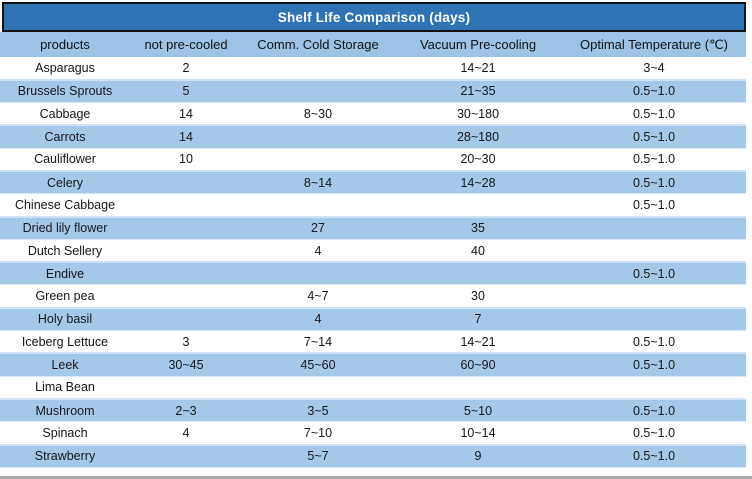  Describe the element at coordinates (186, 341) in the screenshot. I see `not-precooled-value: 3` at that location.